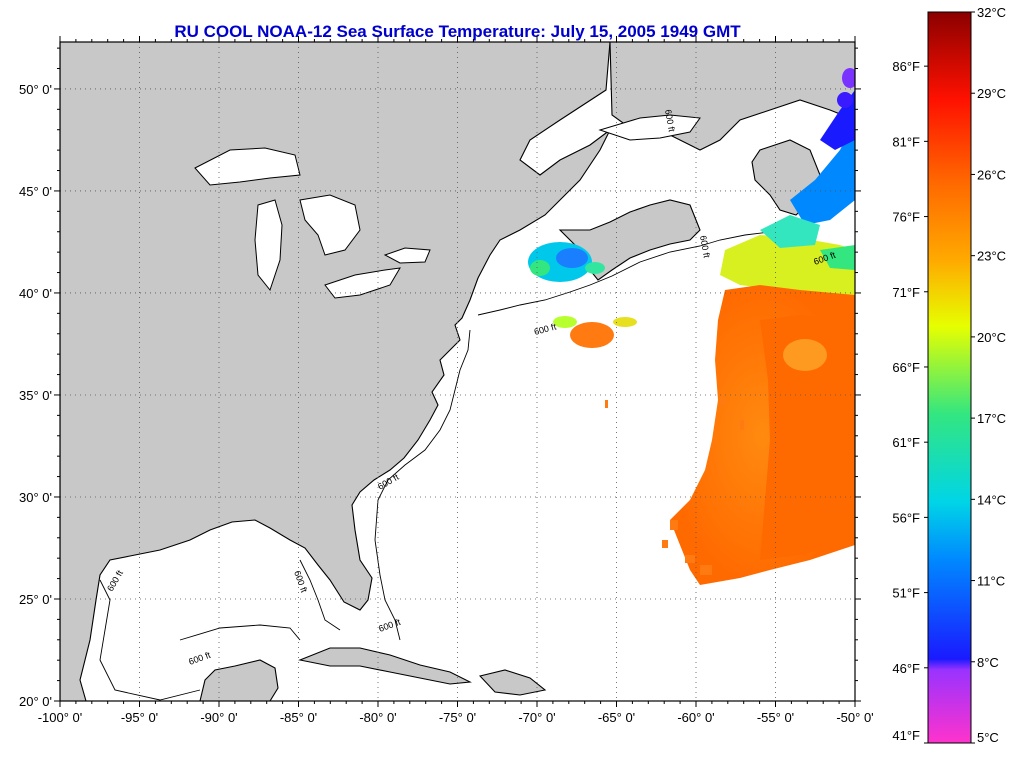 Image resolution: width=1016 pixels, height=761 pixels. What do you see at coordinates (854, 717) in the screenshot?
I see `lon-label: -50° 0'` at bounding box center [854, 717].